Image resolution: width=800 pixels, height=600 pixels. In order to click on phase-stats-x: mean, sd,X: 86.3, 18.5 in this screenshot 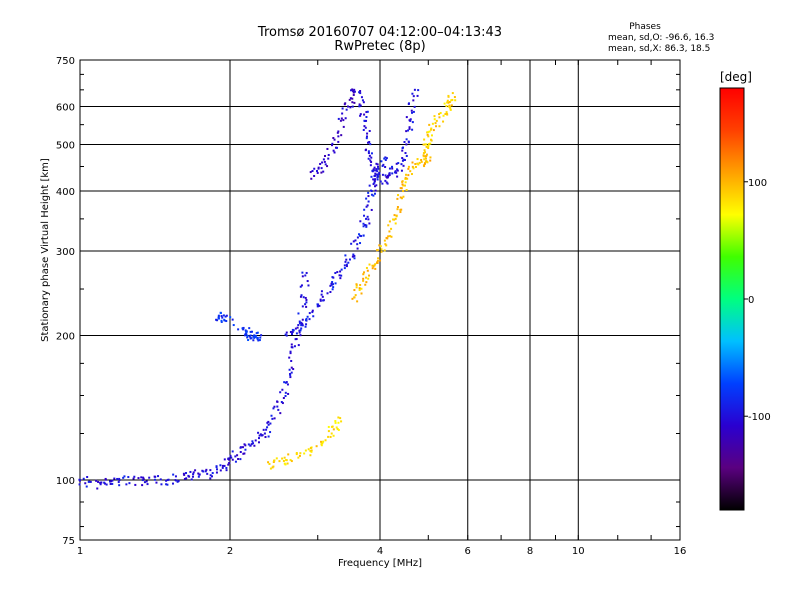, I will do `click(659, 49)`.